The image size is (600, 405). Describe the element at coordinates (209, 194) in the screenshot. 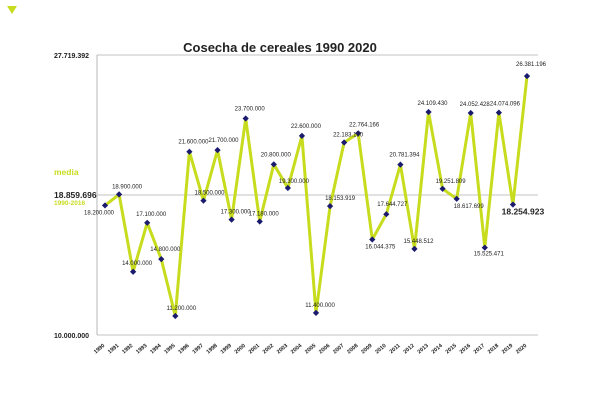

I see `data-label: 18.500.000` at that location.